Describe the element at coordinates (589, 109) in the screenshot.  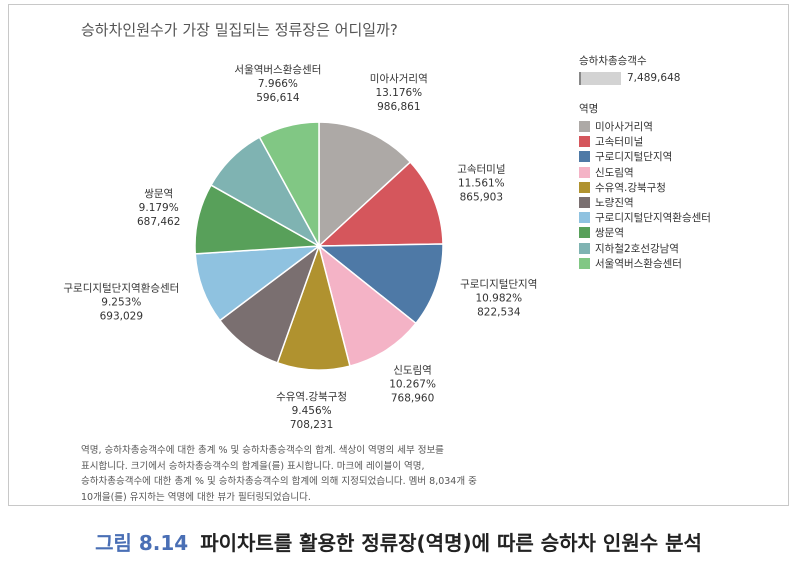
I see `color-legend-title: 역명` at that location.